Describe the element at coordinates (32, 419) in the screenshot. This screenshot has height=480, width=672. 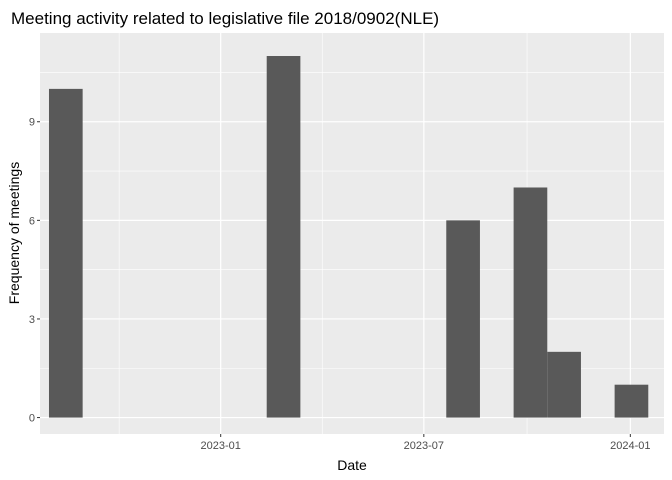
I see `y-tick-label: 0` at that location.